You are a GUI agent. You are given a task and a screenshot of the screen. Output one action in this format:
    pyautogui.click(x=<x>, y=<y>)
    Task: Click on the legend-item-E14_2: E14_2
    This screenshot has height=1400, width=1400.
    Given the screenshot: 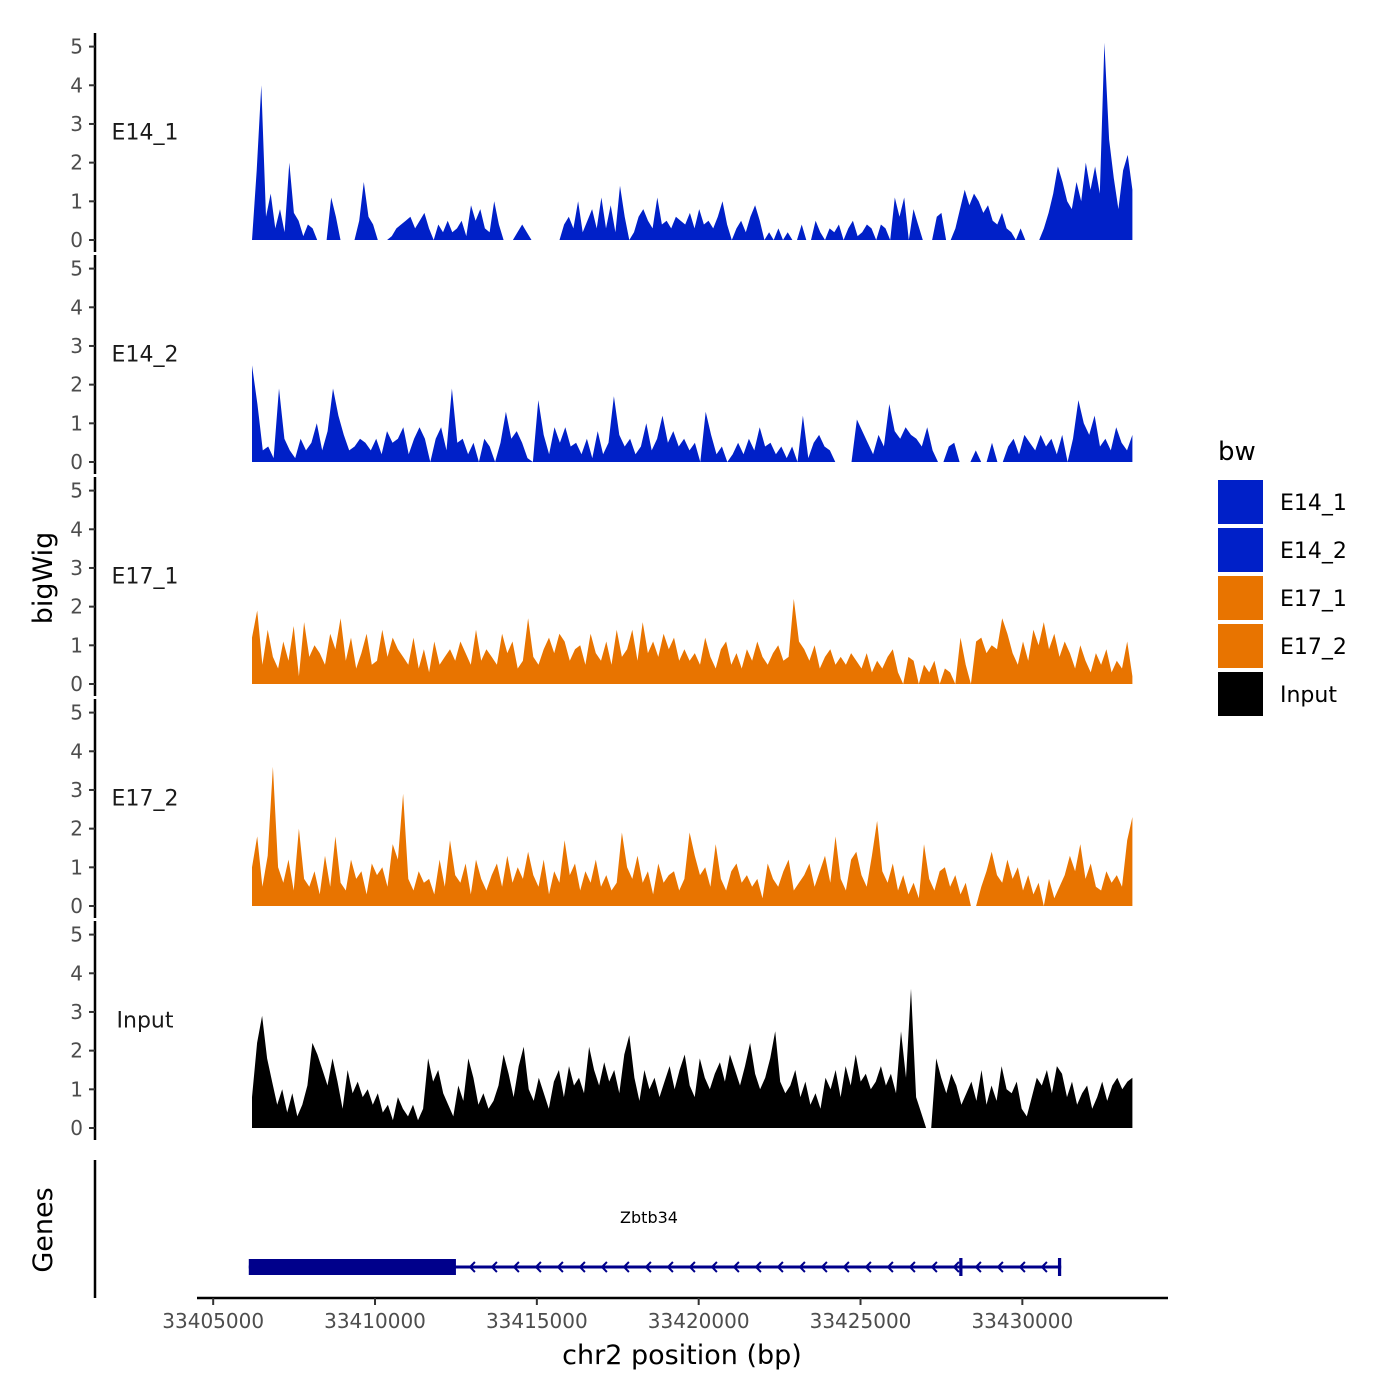 What is the action you would take?
    pyautogui.click(x=1282, y=550)
    